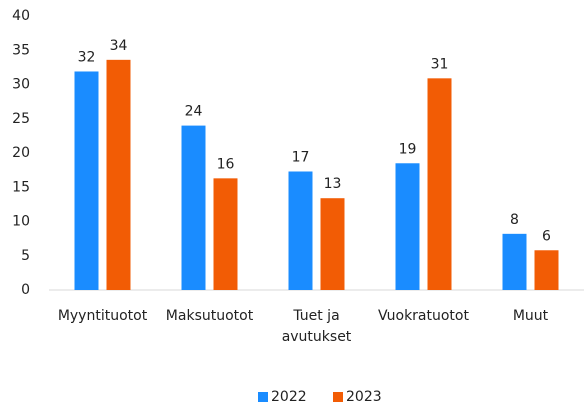  What do you see at coordinates (87, 57) in the screenshot?
I see `data-label: 32` at bounding box center [87, 57].